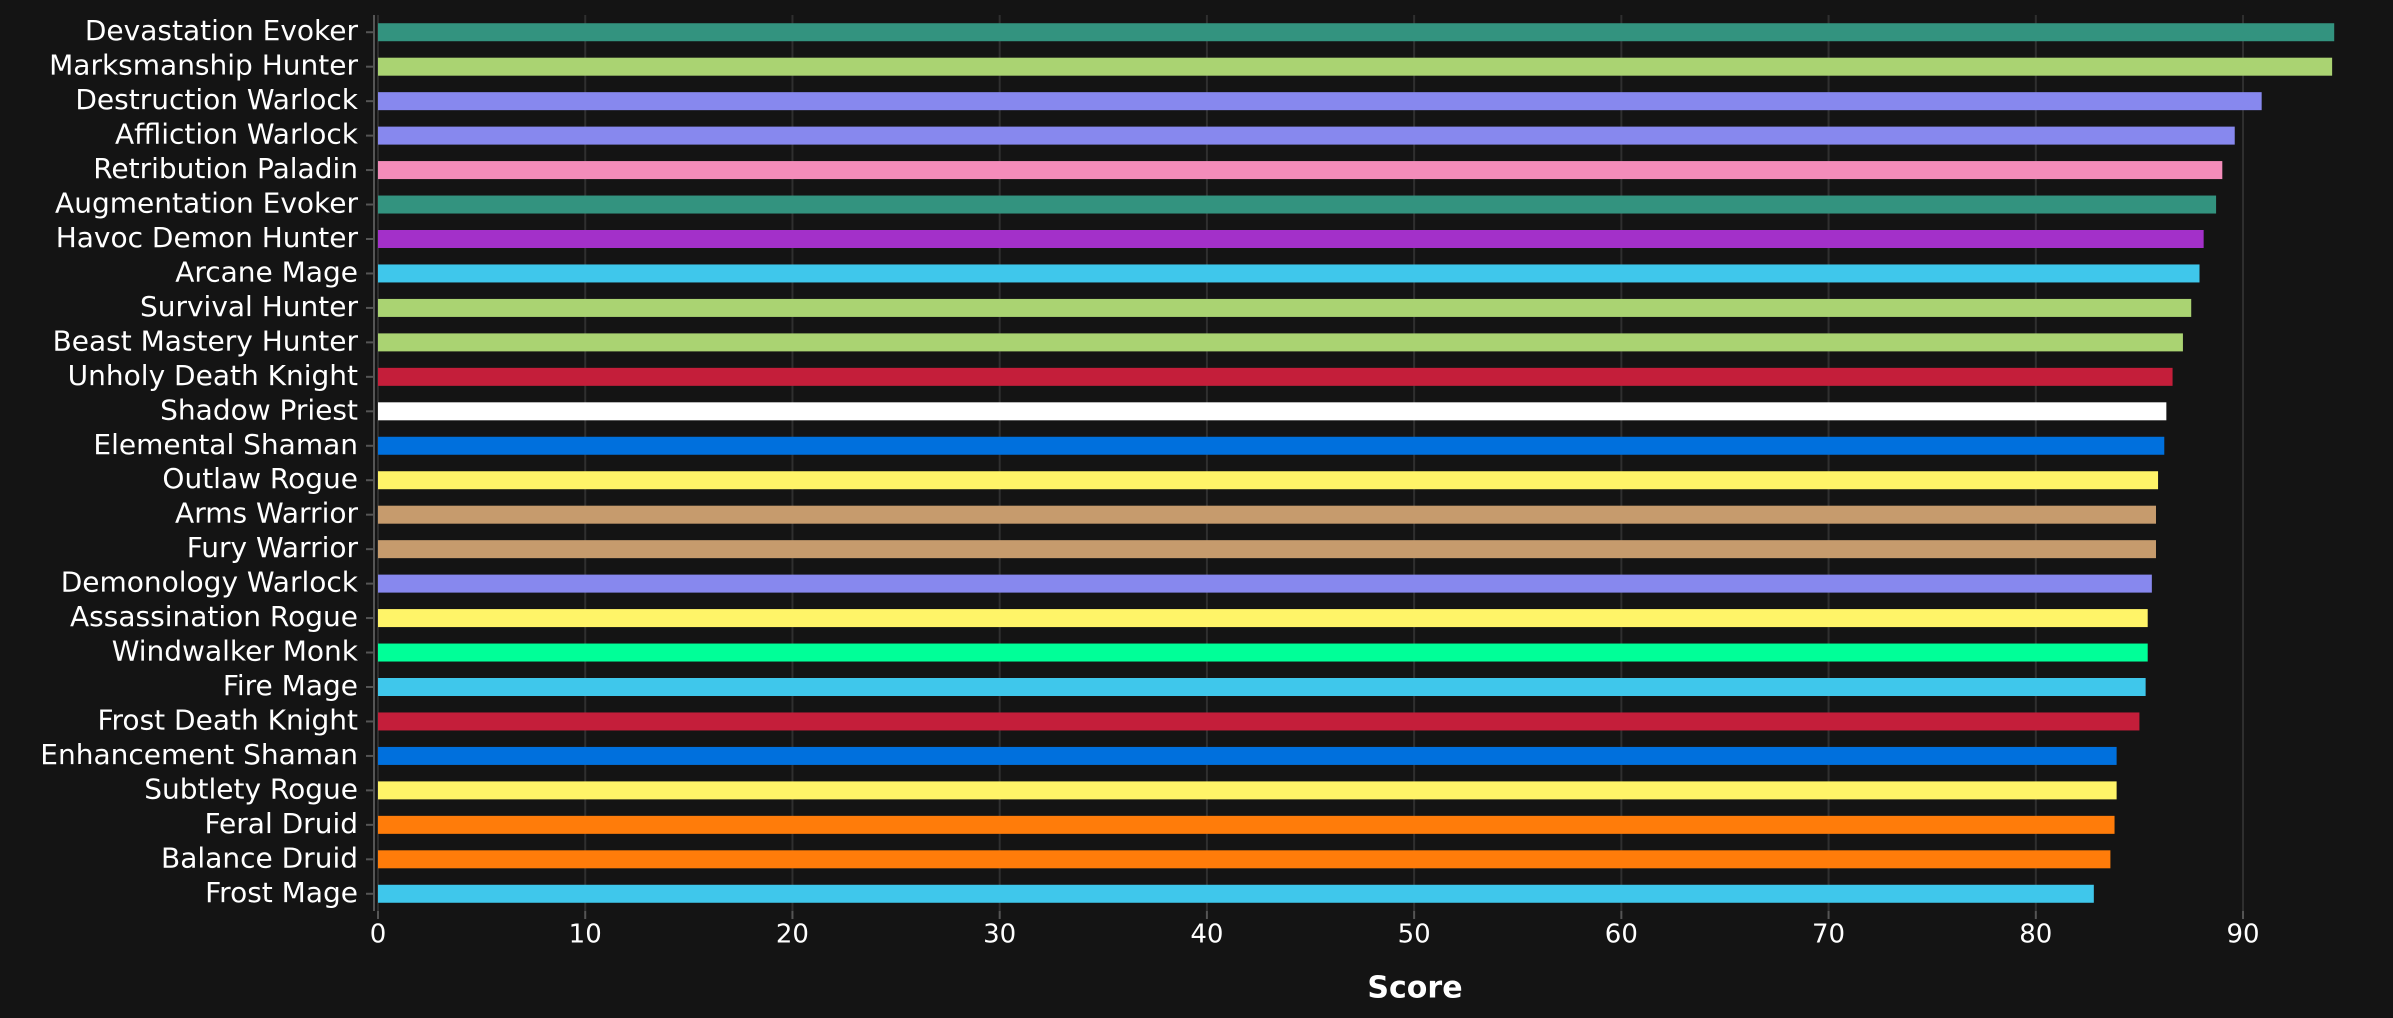 The height and width of the screenshot is (1018, 2393). What do you see at coordinates (203, 65) in the screenshot?
I see `y-tick-label: Marksmanship Hunter` at bounding box center [203, 65].